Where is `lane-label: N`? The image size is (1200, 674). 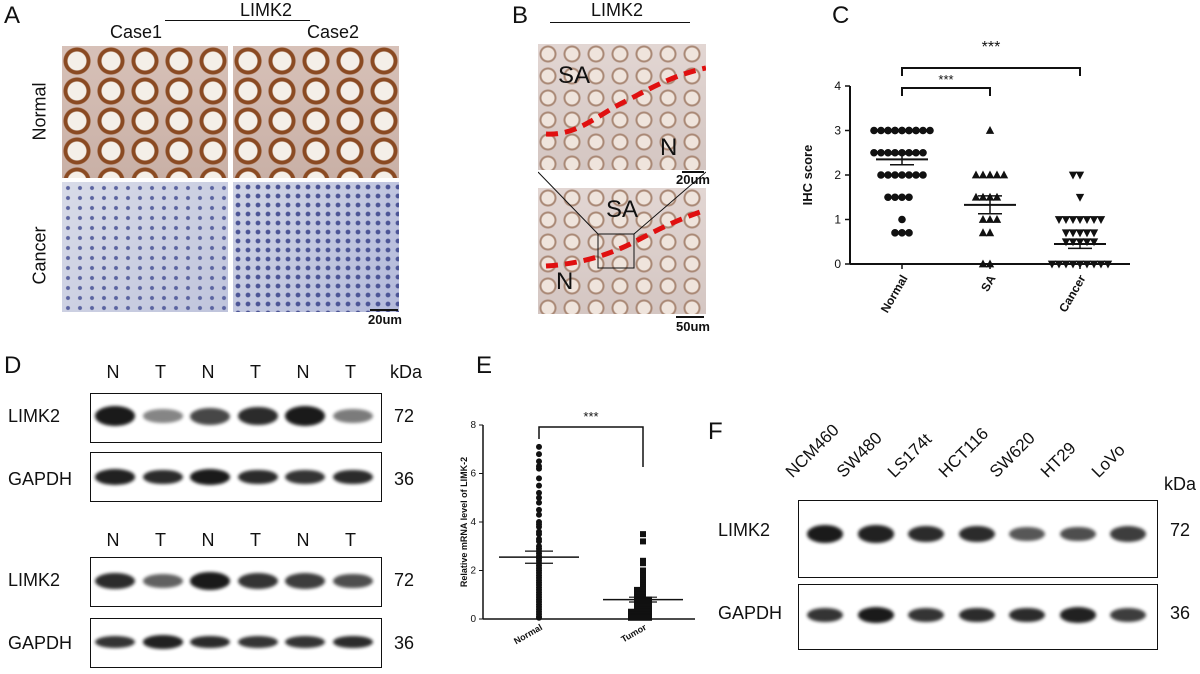 lane-label: N is located at coordinates (303, 540).